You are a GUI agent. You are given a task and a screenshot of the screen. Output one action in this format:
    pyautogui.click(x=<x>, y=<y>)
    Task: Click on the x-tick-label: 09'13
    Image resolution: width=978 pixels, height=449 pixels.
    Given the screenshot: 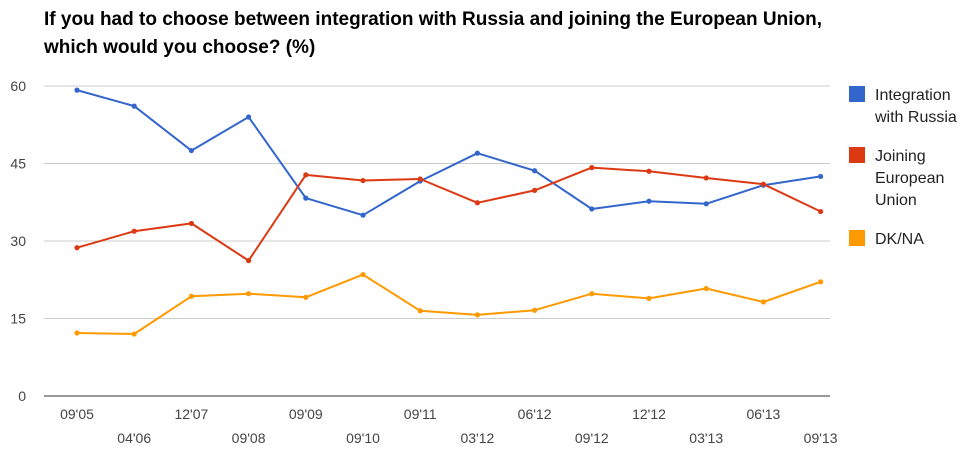 What is the action you would take?
    pyautogui.click(x=821, y=438)
    